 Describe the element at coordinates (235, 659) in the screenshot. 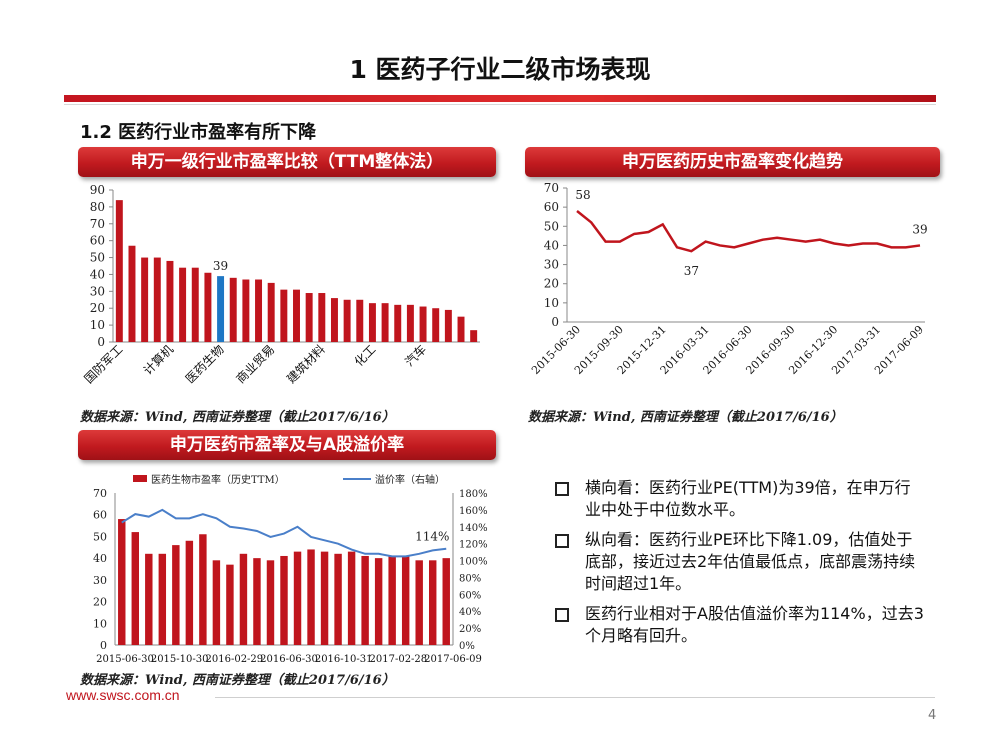

I see `x-tick-label: 2016-02-29` at that location.